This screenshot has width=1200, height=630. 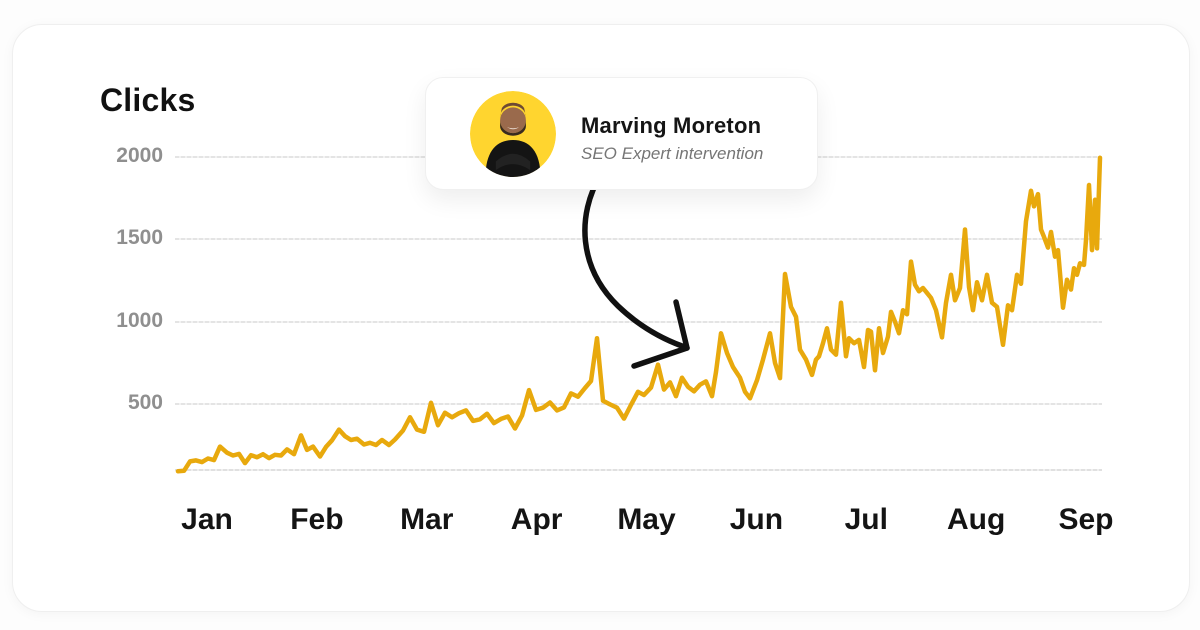 I want to click on y-axis-label-500: 500, so click(x=145, y=403).